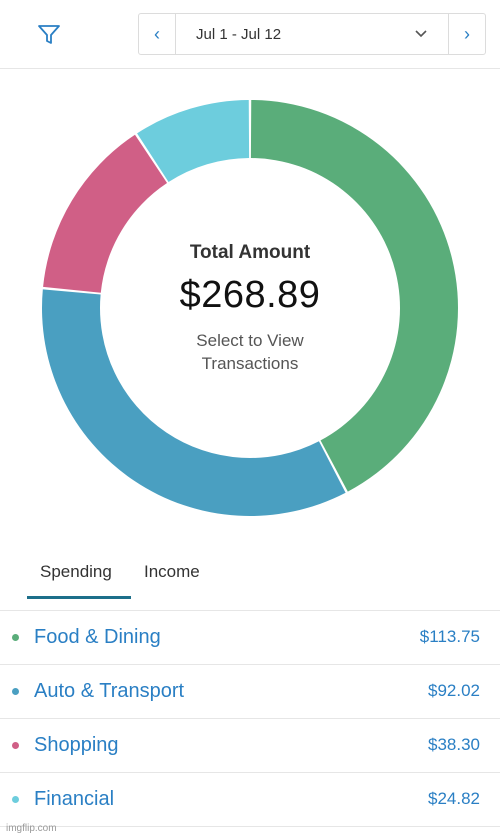 This screenshot has height=839, width=500. Describe the element at coordinates (250, 295) in the screenshot. I see `total-amount-value: $268.89` at that location.